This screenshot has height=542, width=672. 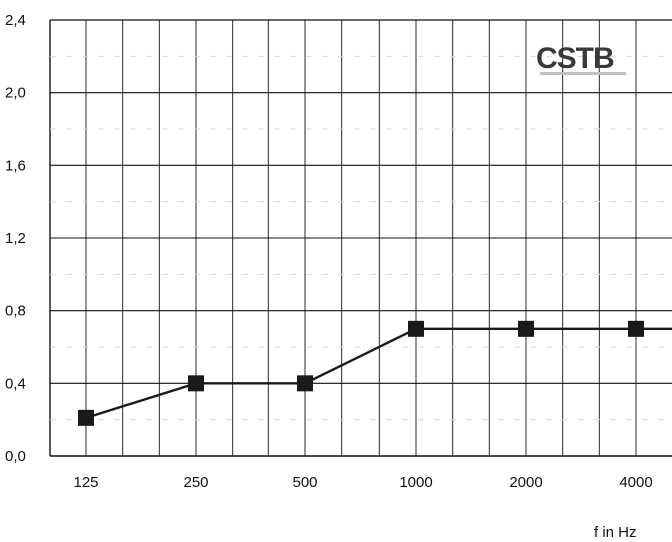 I want to click on x-tick-label: 125, so click(x=85, y=482).